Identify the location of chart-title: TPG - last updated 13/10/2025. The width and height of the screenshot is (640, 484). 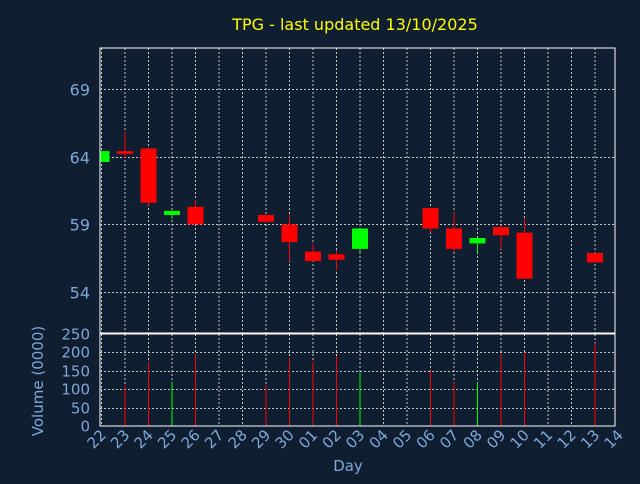
(354, 24).